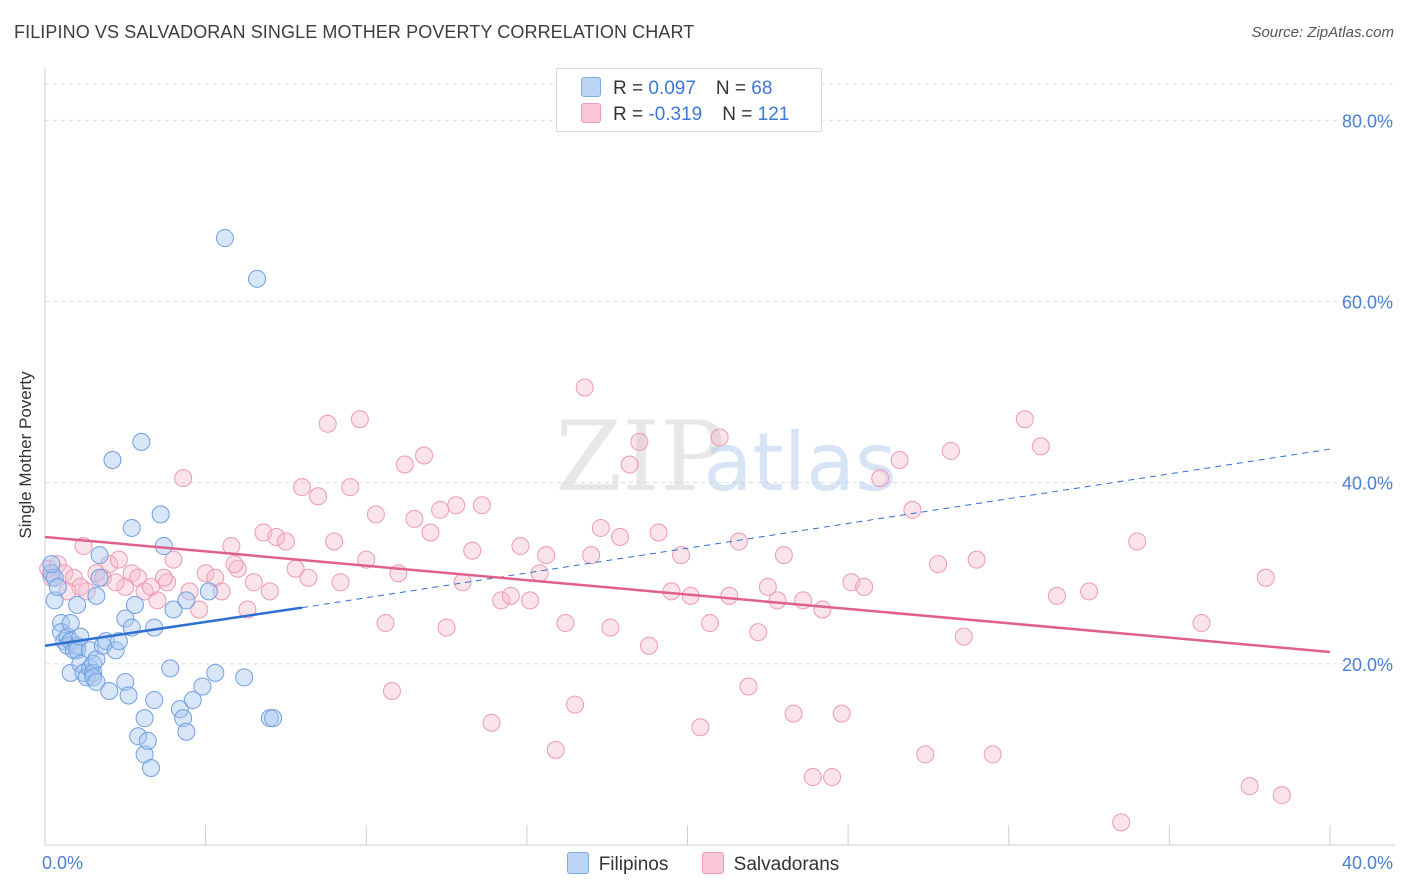 This screenshot has width=1406, height=892. Describe the element at coordinates (577, 863) in the screenshot. I see `swatch-filipinos` at that location.